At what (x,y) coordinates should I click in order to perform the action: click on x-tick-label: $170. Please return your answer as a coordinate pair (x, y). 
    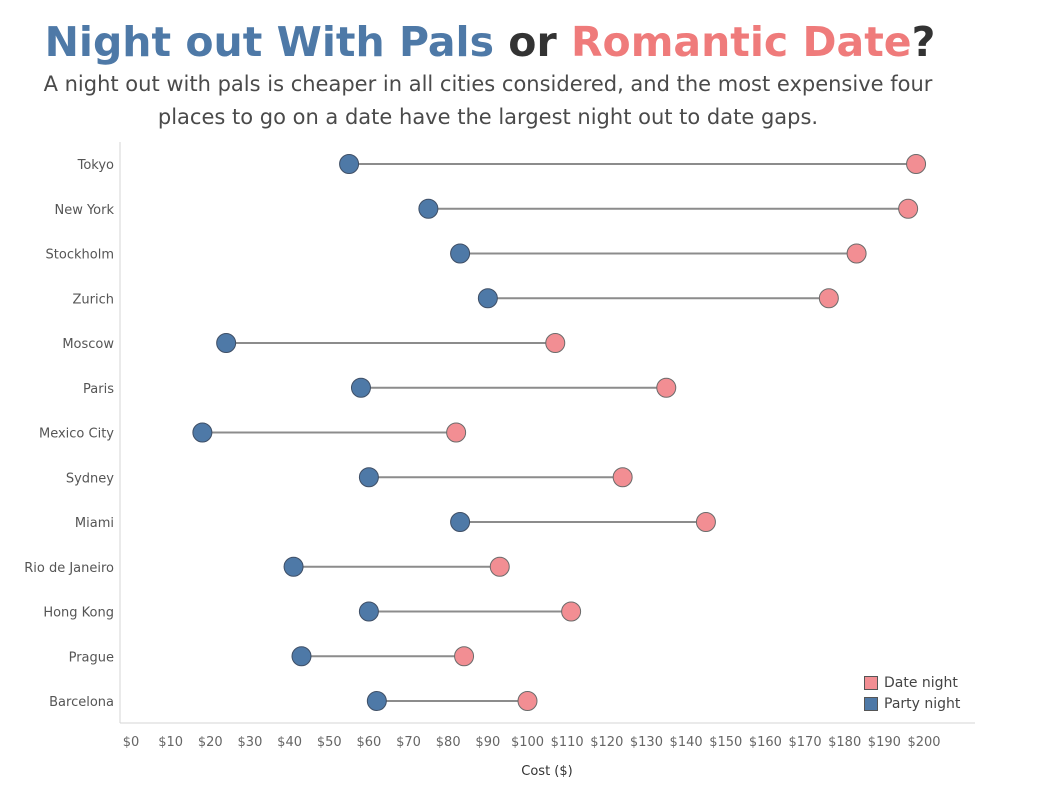
    Looking at the image, I should click on (805, 742).